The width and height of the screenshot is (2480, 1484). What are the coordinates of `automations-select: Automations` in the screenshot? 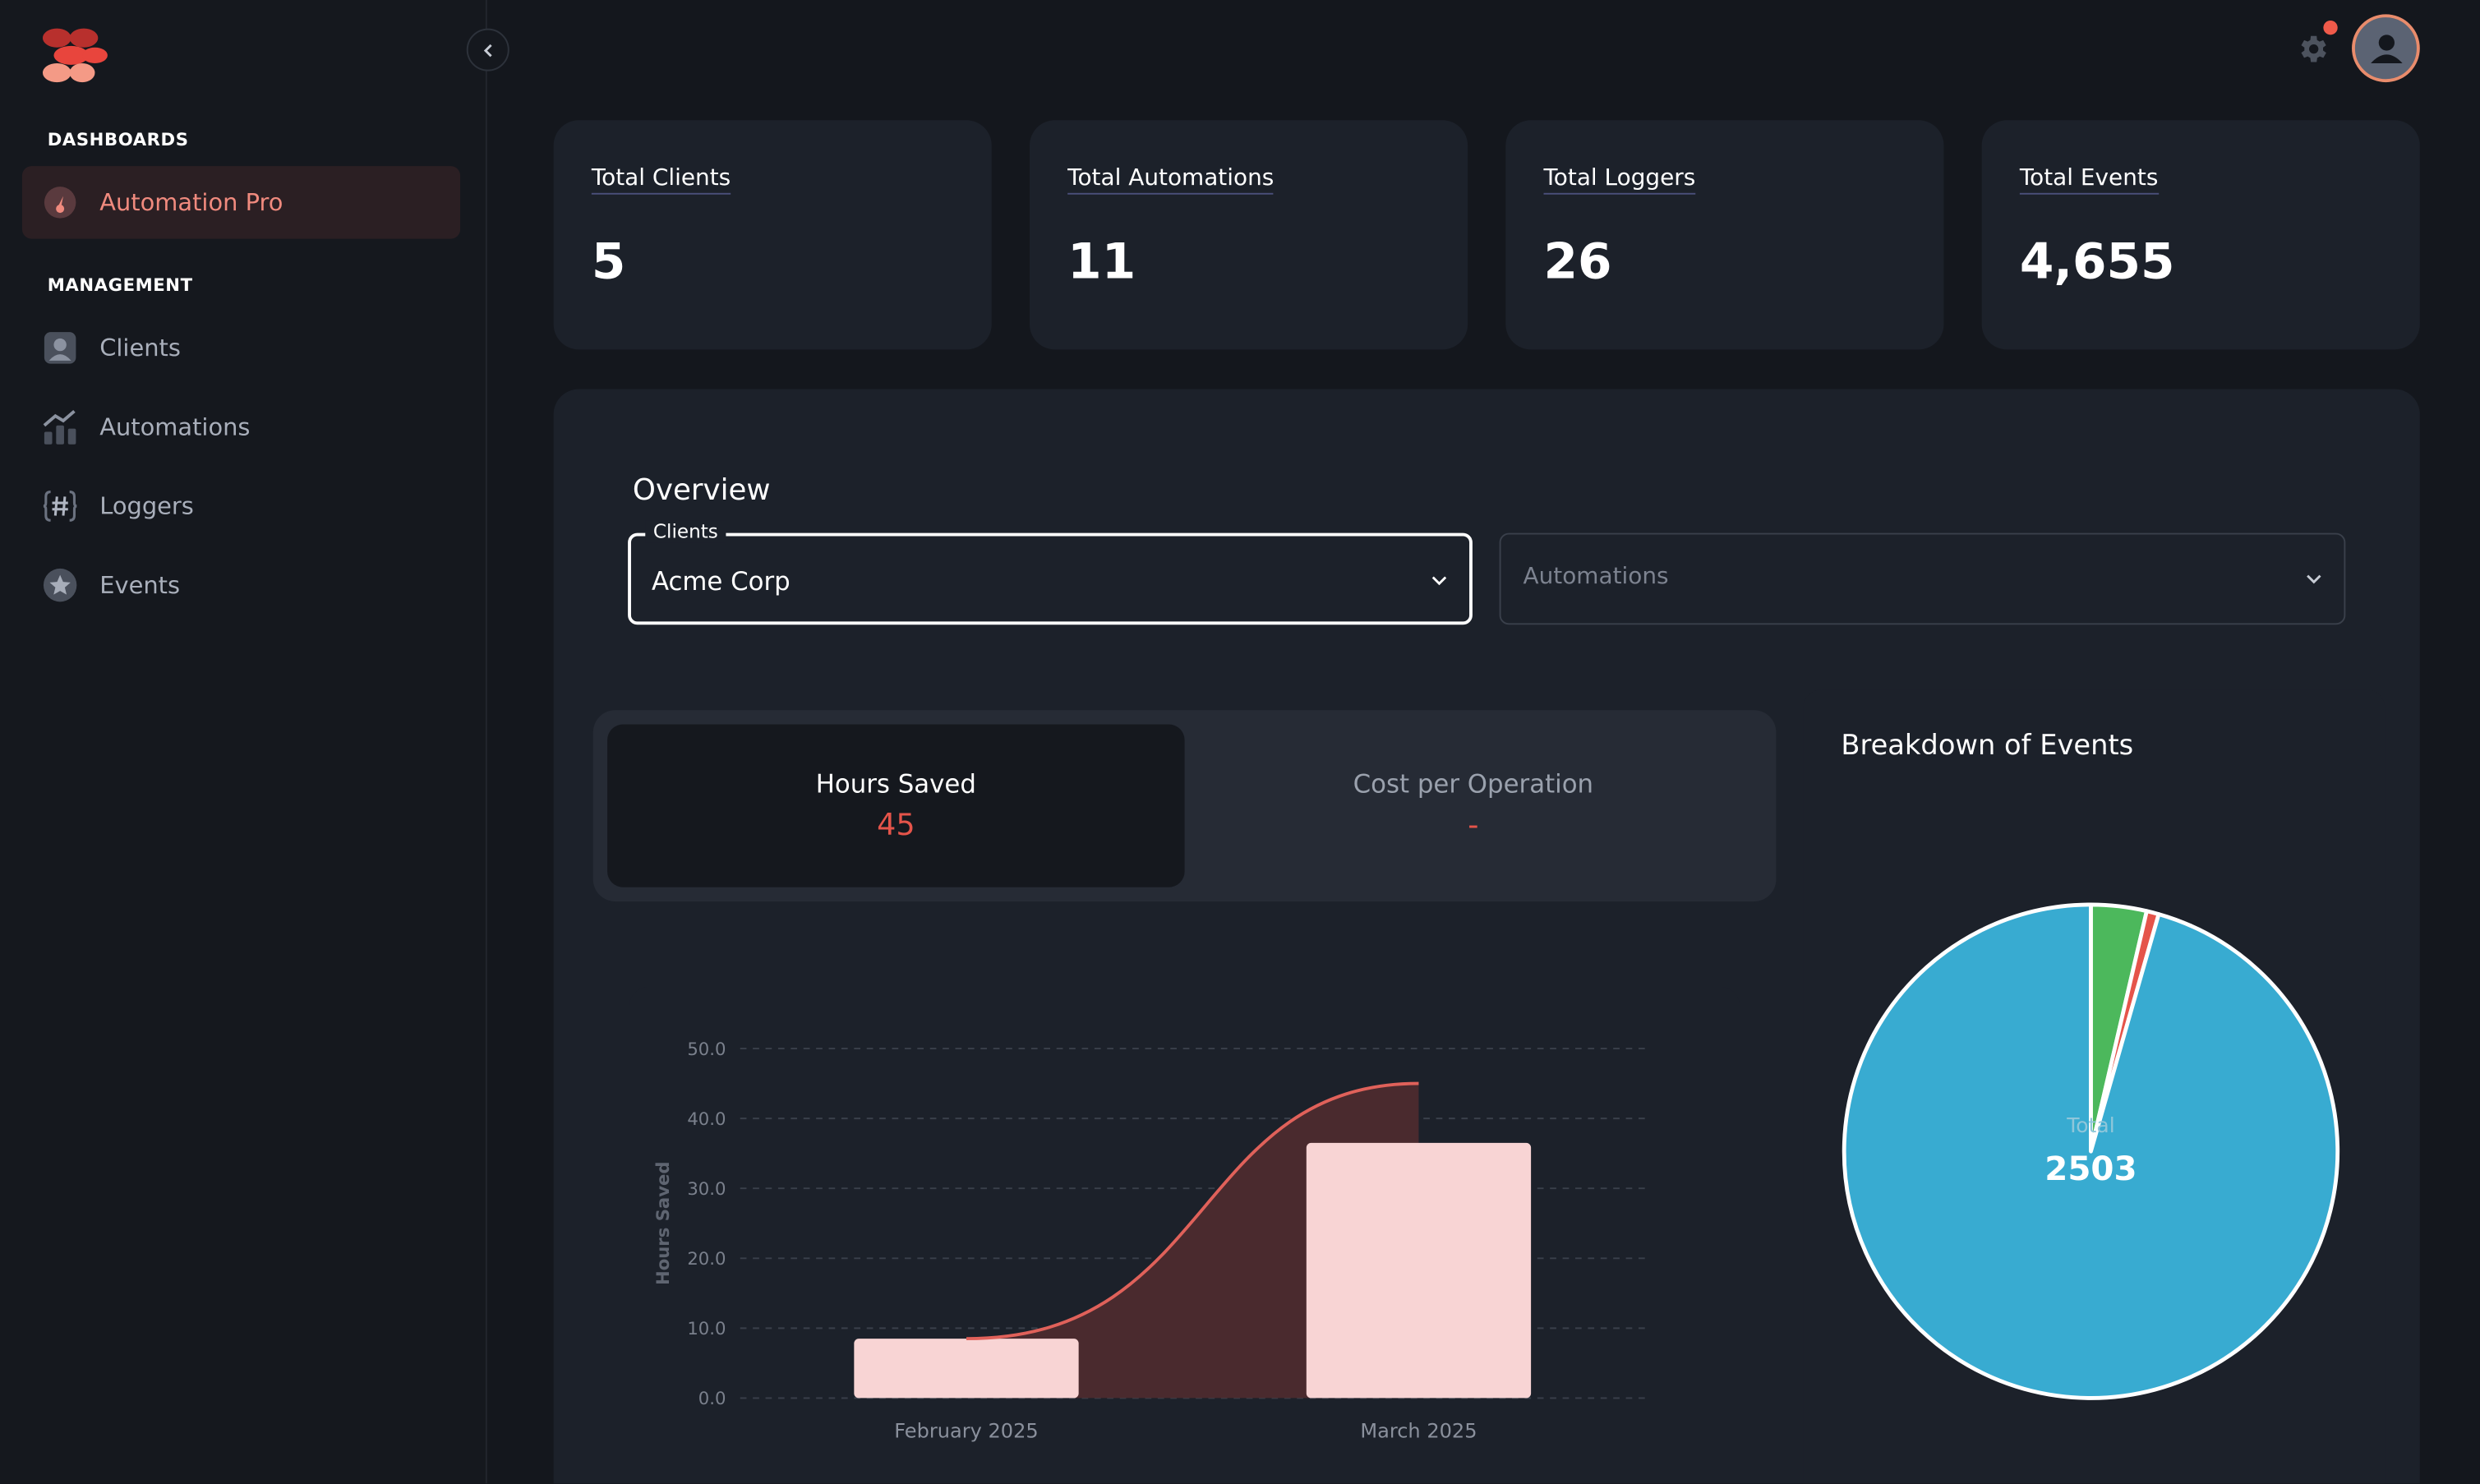 It's located at (1923, 578).